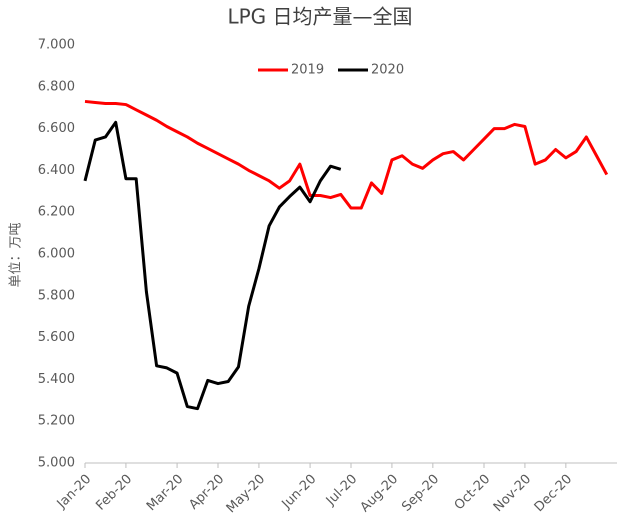 This screenshot has height=528, width=621. What do you see at coordinates (387, 70) in the screenshot?
I see `legend-label: 2020` at bounding box center [387, 70].